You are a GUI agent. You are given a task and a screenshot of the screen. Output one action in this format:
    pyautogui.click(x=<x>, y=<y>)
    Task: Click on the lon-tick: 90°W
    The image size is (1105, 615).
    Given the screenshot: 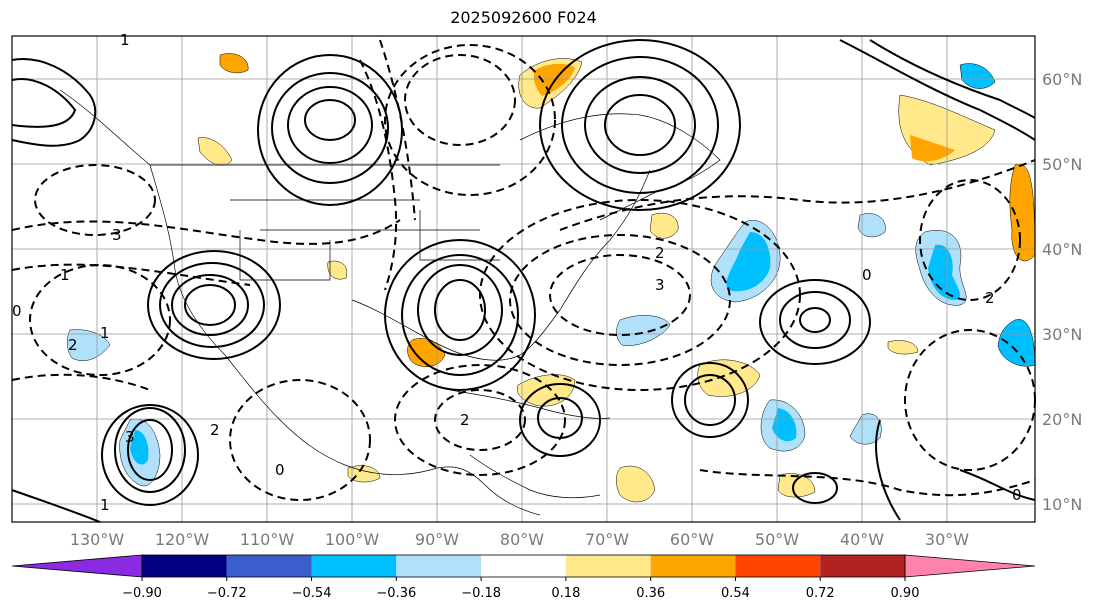 What is the action you would take?
    pyautogui.click(x=437, y=539)
    